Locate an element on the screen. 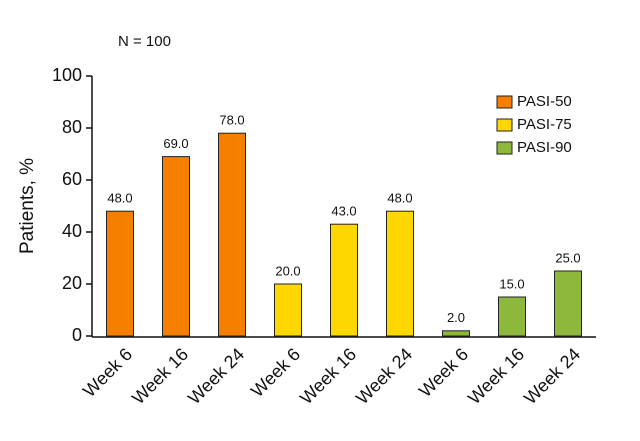  value-label: 78.0 is located at coordinates (231, 120).